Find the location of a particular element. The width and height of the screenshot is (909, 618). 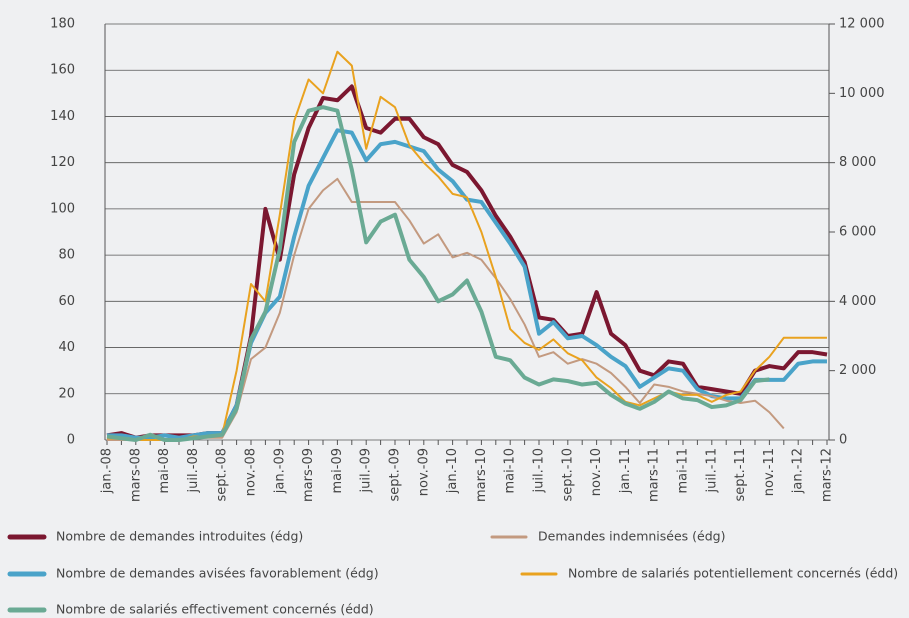

x-tick-label: nov.-08 is located at coordinates (251, 472).